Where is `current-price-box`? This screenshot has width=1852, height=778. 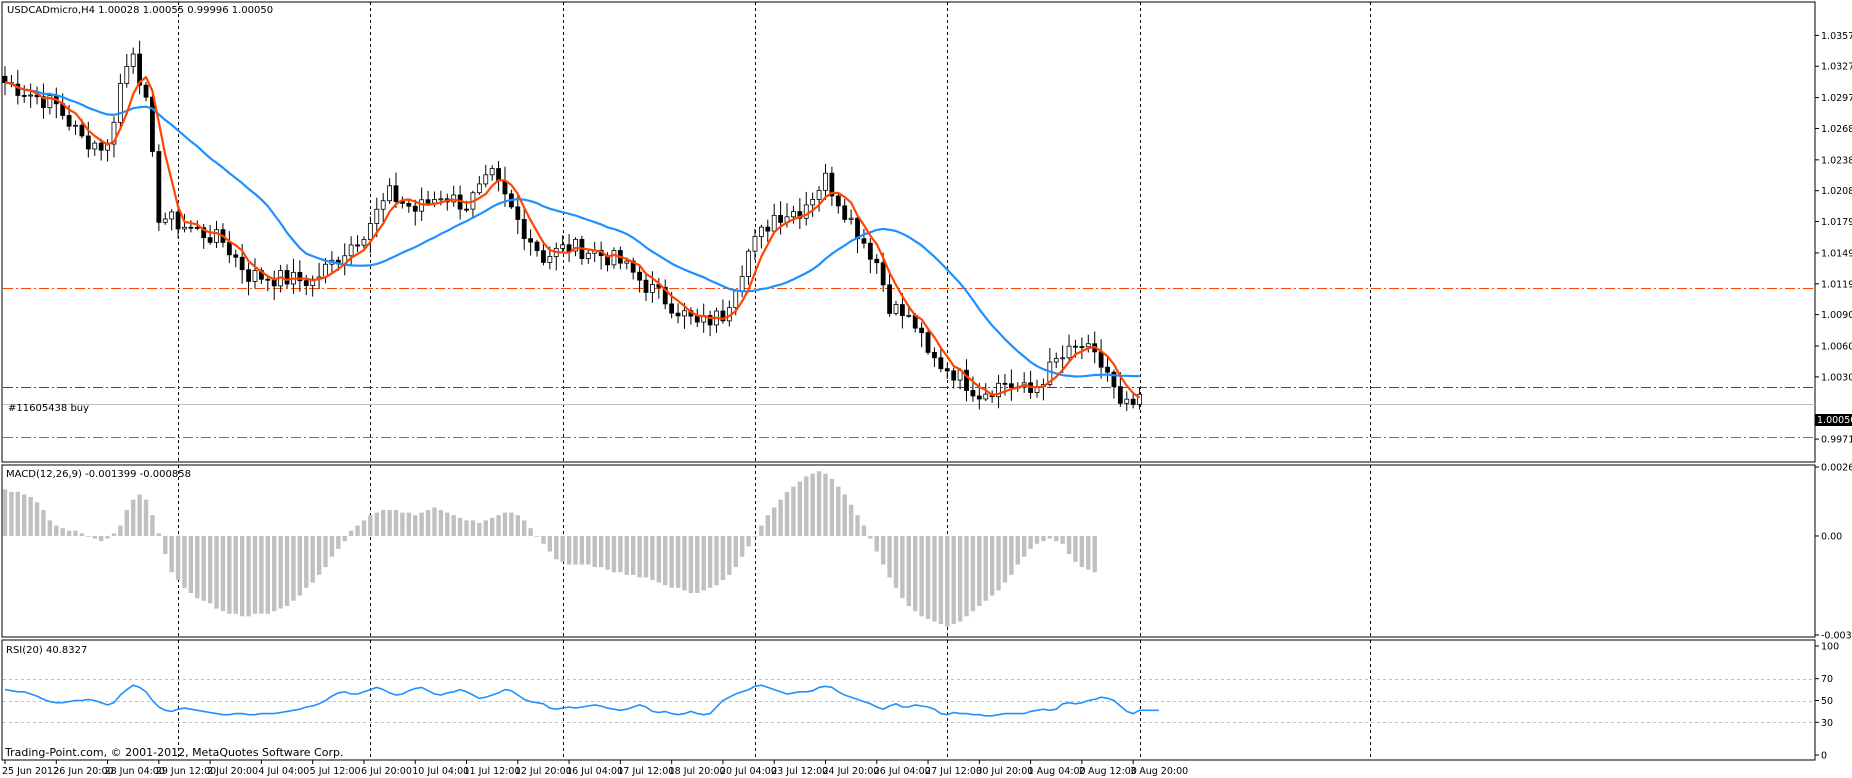 current-price-box is located at coordinates (1833, 420).